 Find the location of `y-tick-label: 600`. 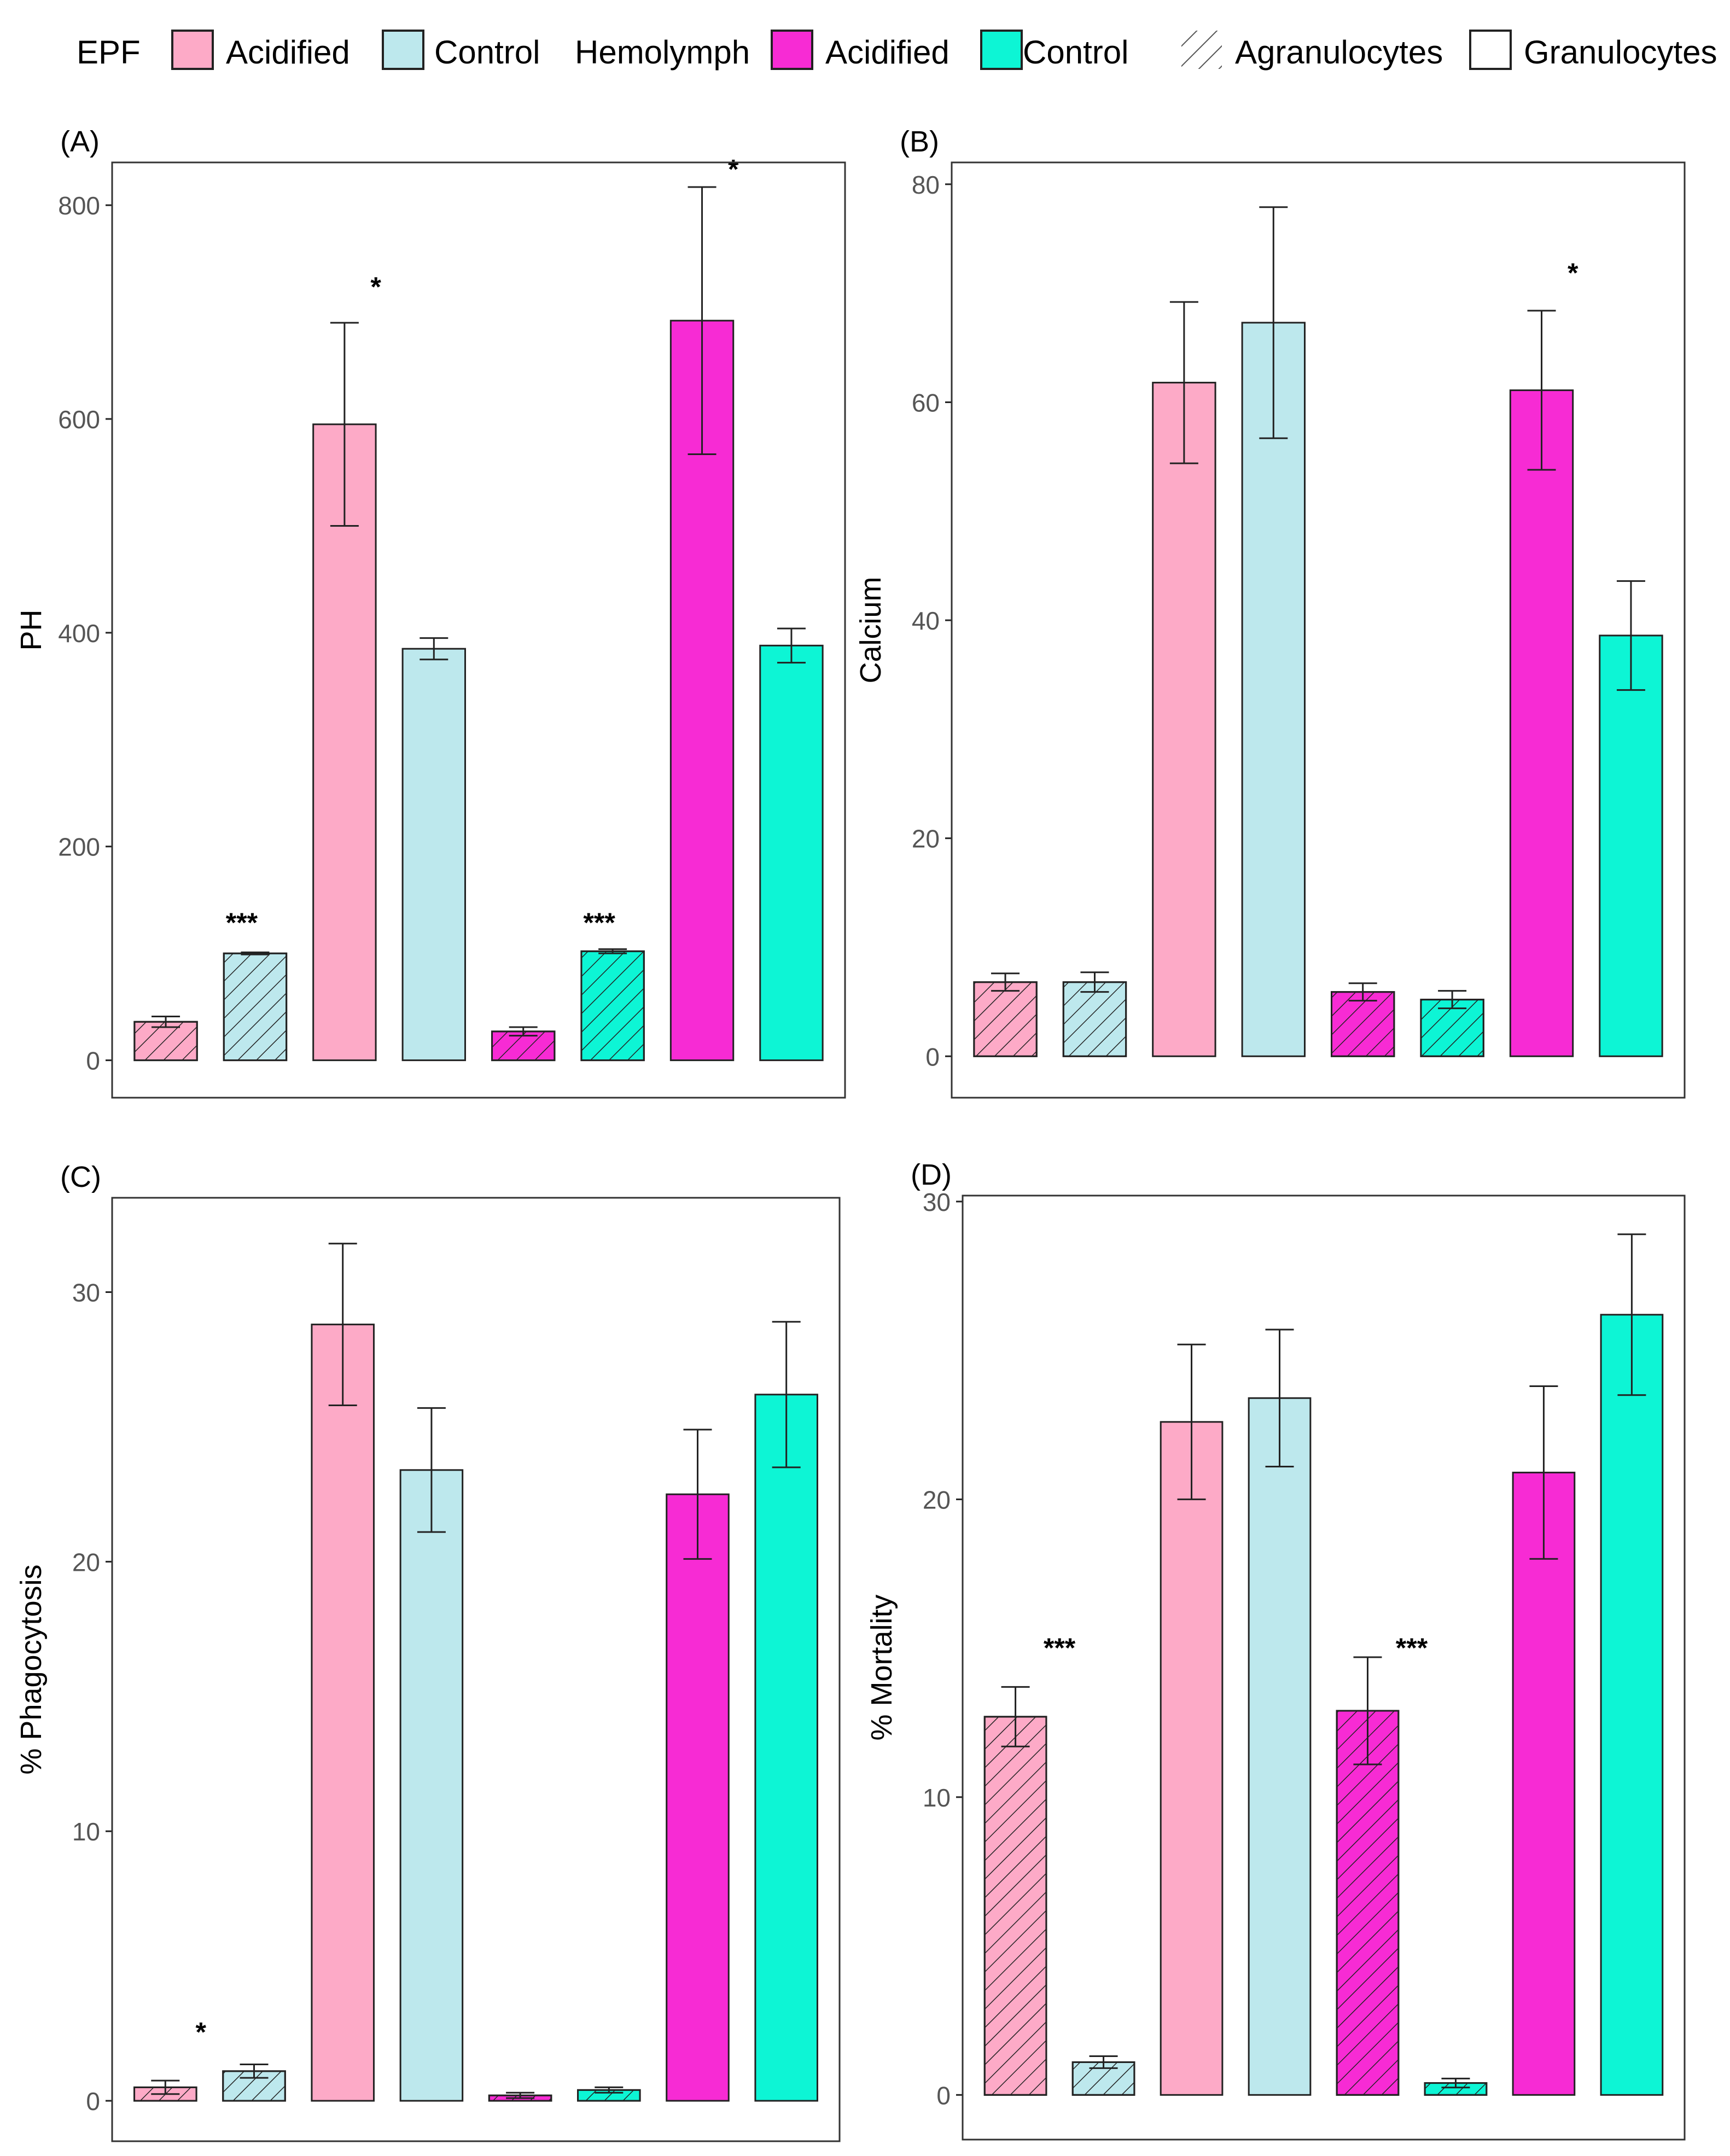

y-tick-label: 600 is located at coordinates (79, 419).